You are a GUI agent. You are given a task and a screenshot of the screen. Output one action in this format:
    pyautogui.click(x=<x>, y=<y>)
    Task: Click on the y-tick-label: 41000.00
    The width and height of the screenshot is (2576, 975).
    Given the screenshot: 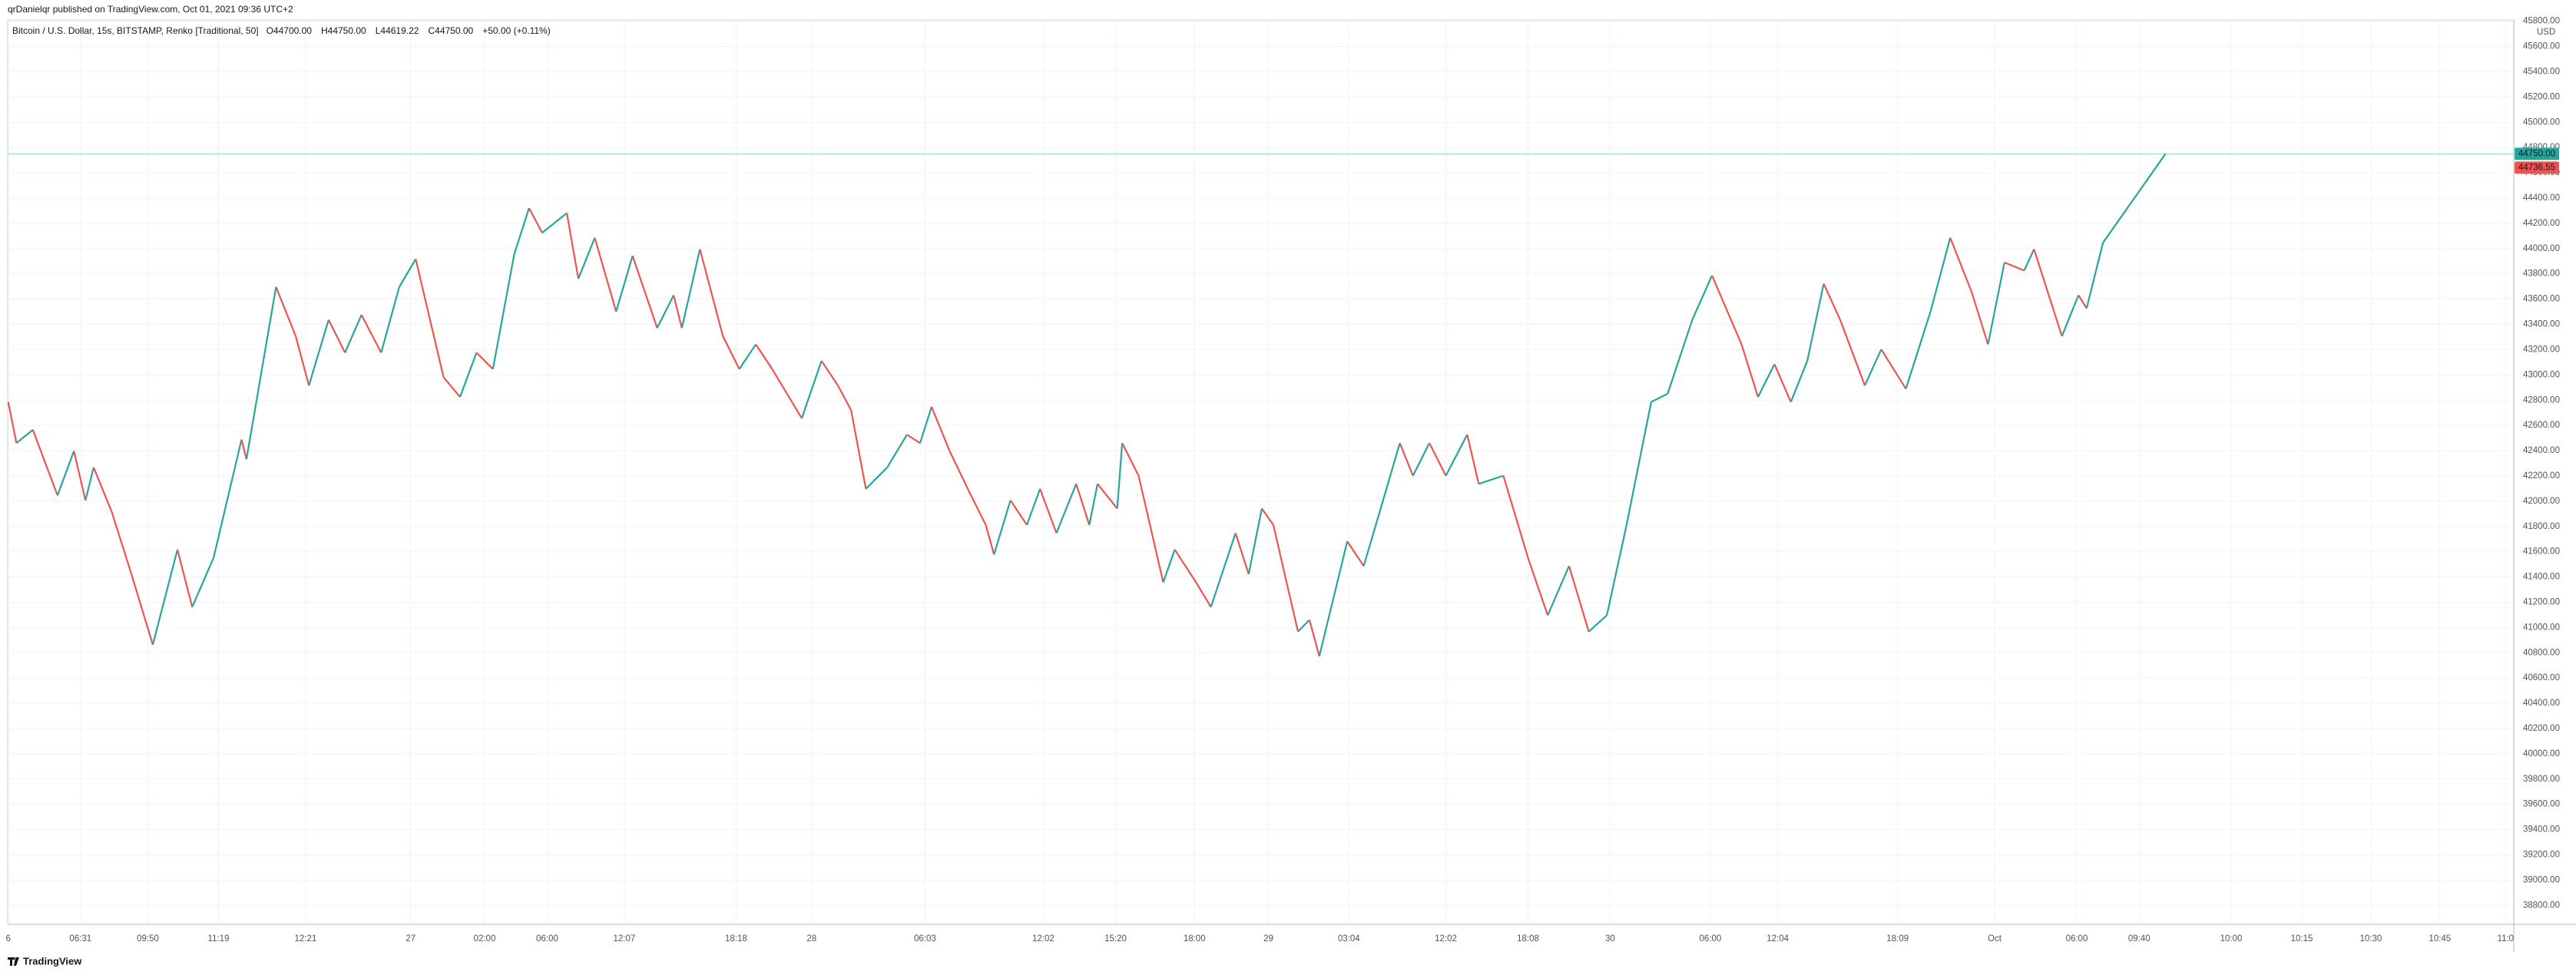 What is the action you would take?
    pyautogui.click(x=2541, y=627)
    